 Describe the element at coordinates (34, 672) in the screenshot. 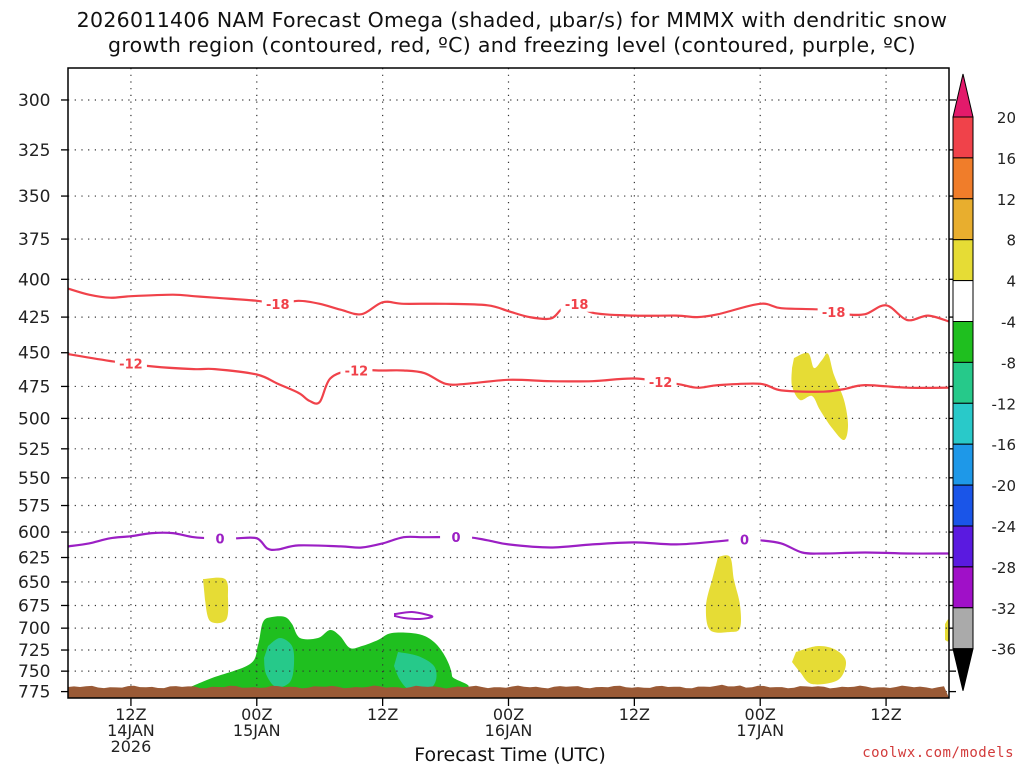

I see `y-tick-label-750: 750` at that location.